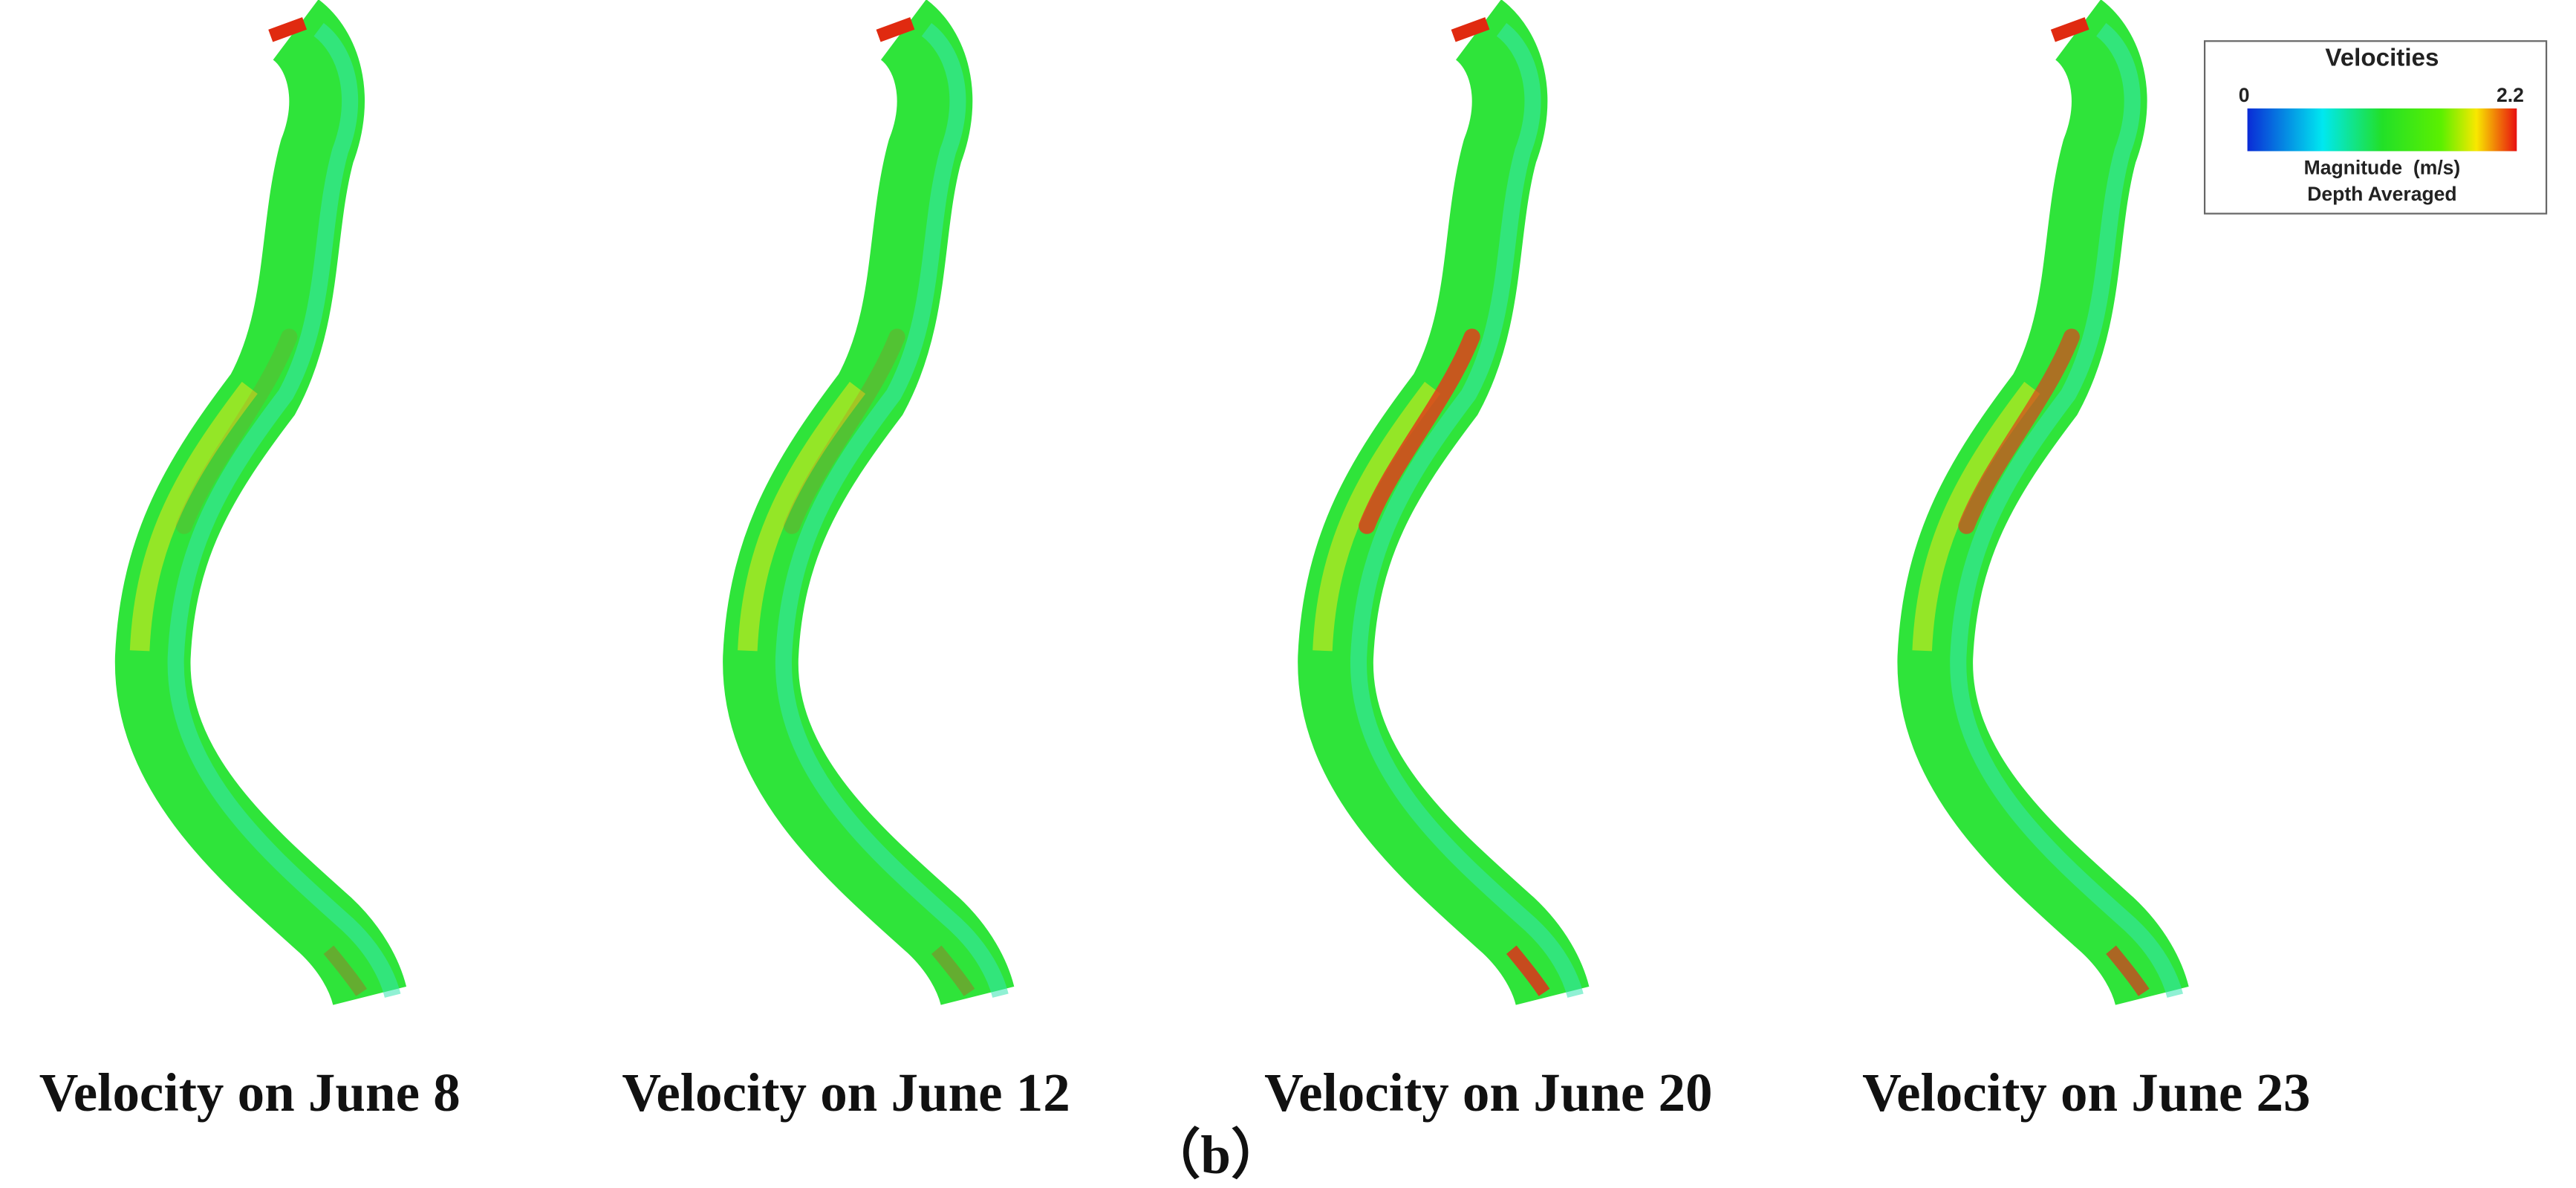 The image size is (2576, 1188). Describe the element at coordinates (2510, 95) in the screenshot. I see `legend-max: 2.2` at that location.